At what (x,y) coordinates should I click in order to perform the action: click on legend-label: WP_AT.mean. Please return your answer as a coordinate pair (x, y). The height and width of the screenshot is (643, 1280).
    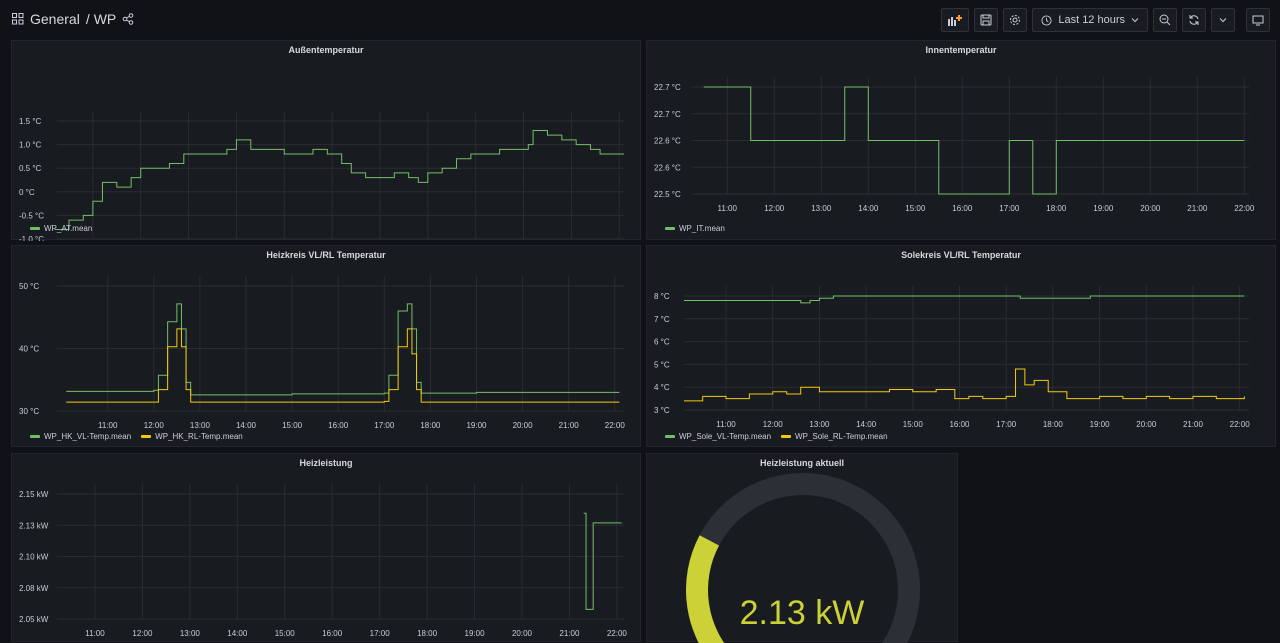
    Looking at the image, I should click on (68, 228).